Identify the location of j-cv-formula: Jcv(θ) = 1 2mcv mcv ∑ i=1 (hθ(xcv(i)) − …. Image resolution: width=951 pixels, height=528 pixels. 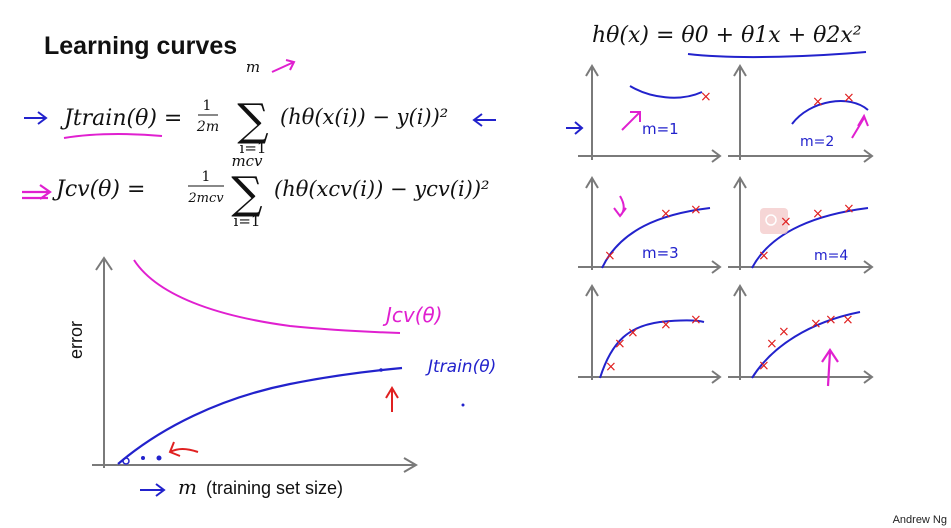
(255, 191).